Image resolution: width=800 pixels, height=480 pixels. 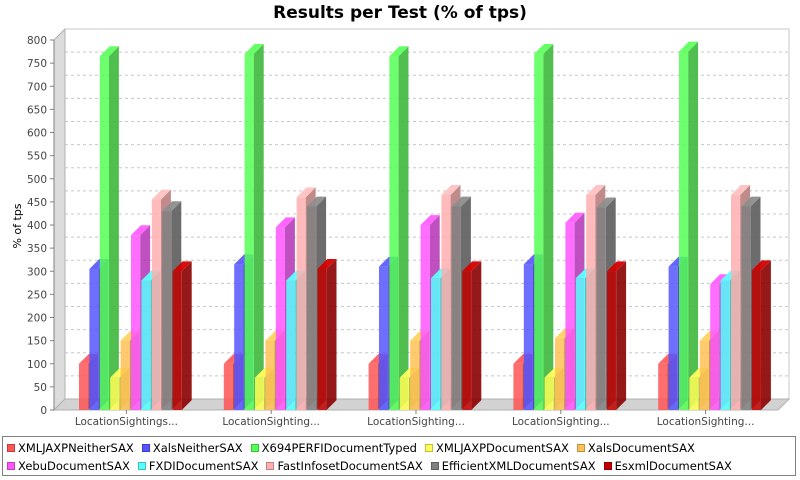 I want to click on legend-item: X694PERFIDocumentTyped, so click(x=333, y=448).